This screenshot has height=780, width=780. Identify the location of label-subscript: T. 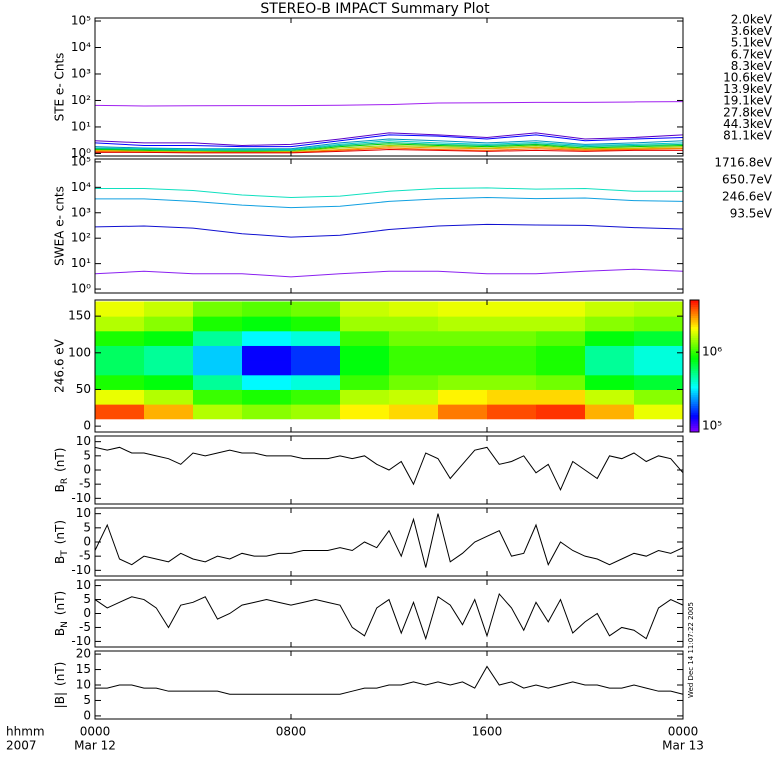
(65, 553).